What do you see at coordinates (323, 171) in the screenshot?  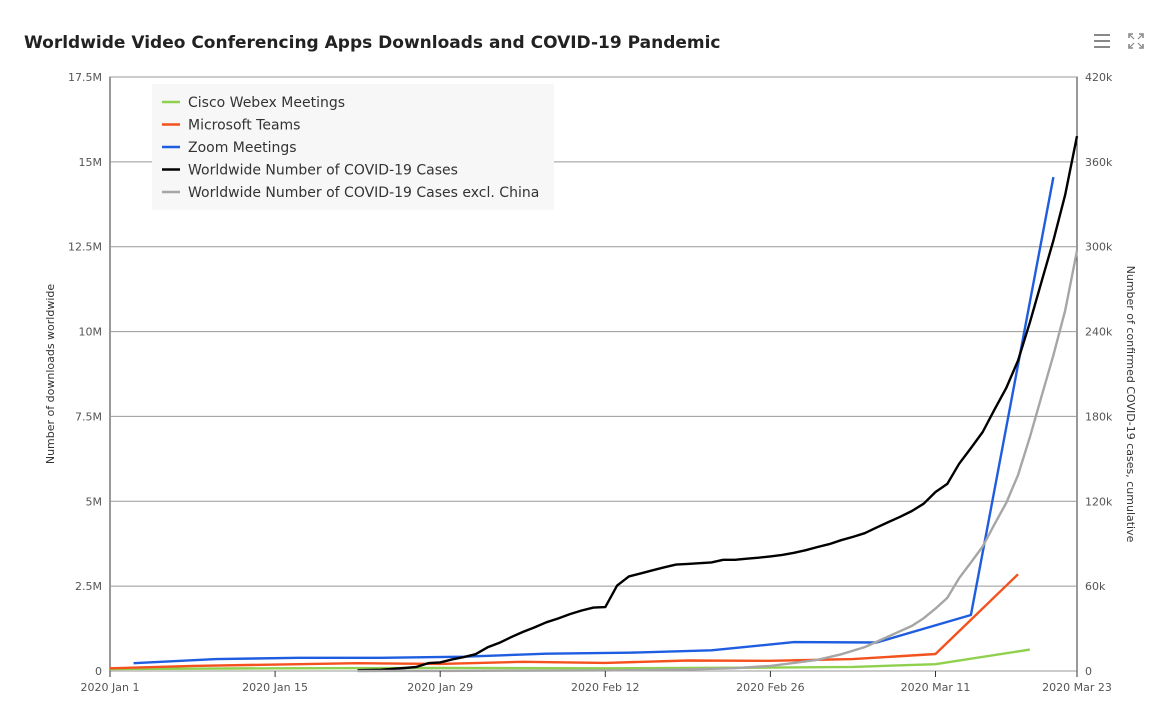 I see `legend-label: Worldwide Number of COVID-19 Cases` at bounding box center [323, 171].